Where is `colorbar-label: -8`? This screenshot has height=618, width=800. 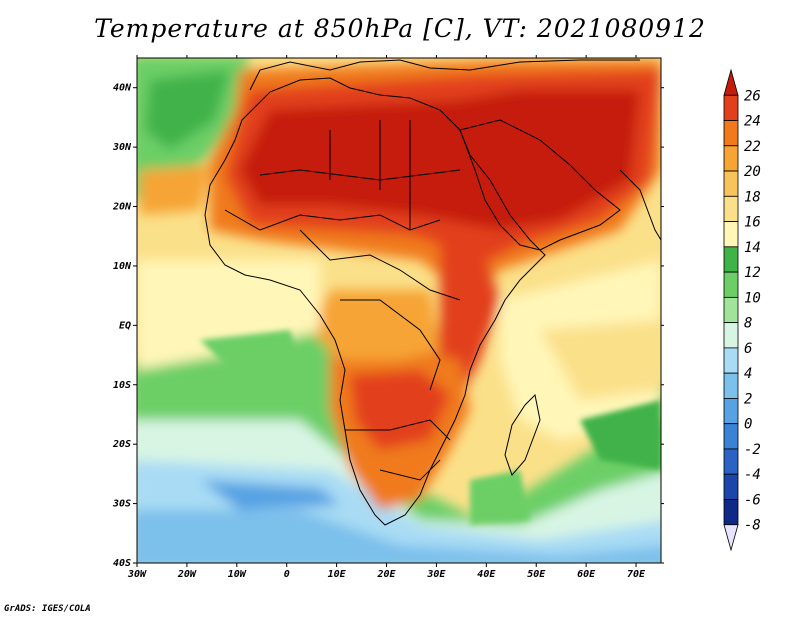 colorbar-label: -8 is located at coordinates (752, 526).